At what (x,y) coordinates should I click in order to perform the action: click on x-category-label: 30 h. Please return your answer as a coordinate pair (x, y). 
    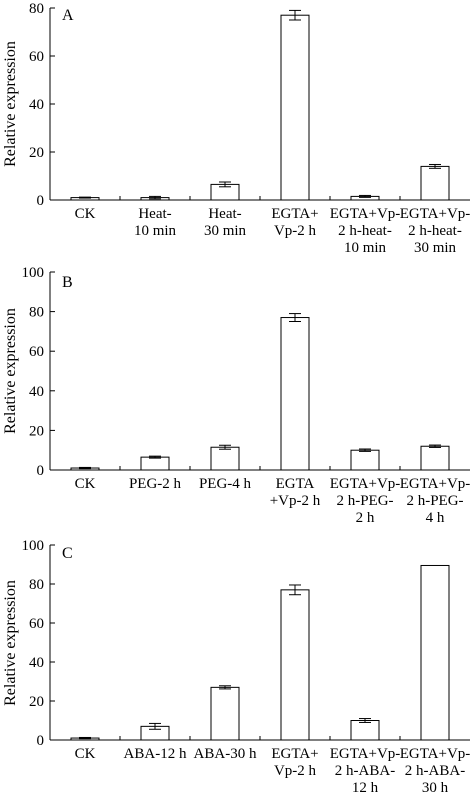
    Looking at the image, I should click on (435, 788).